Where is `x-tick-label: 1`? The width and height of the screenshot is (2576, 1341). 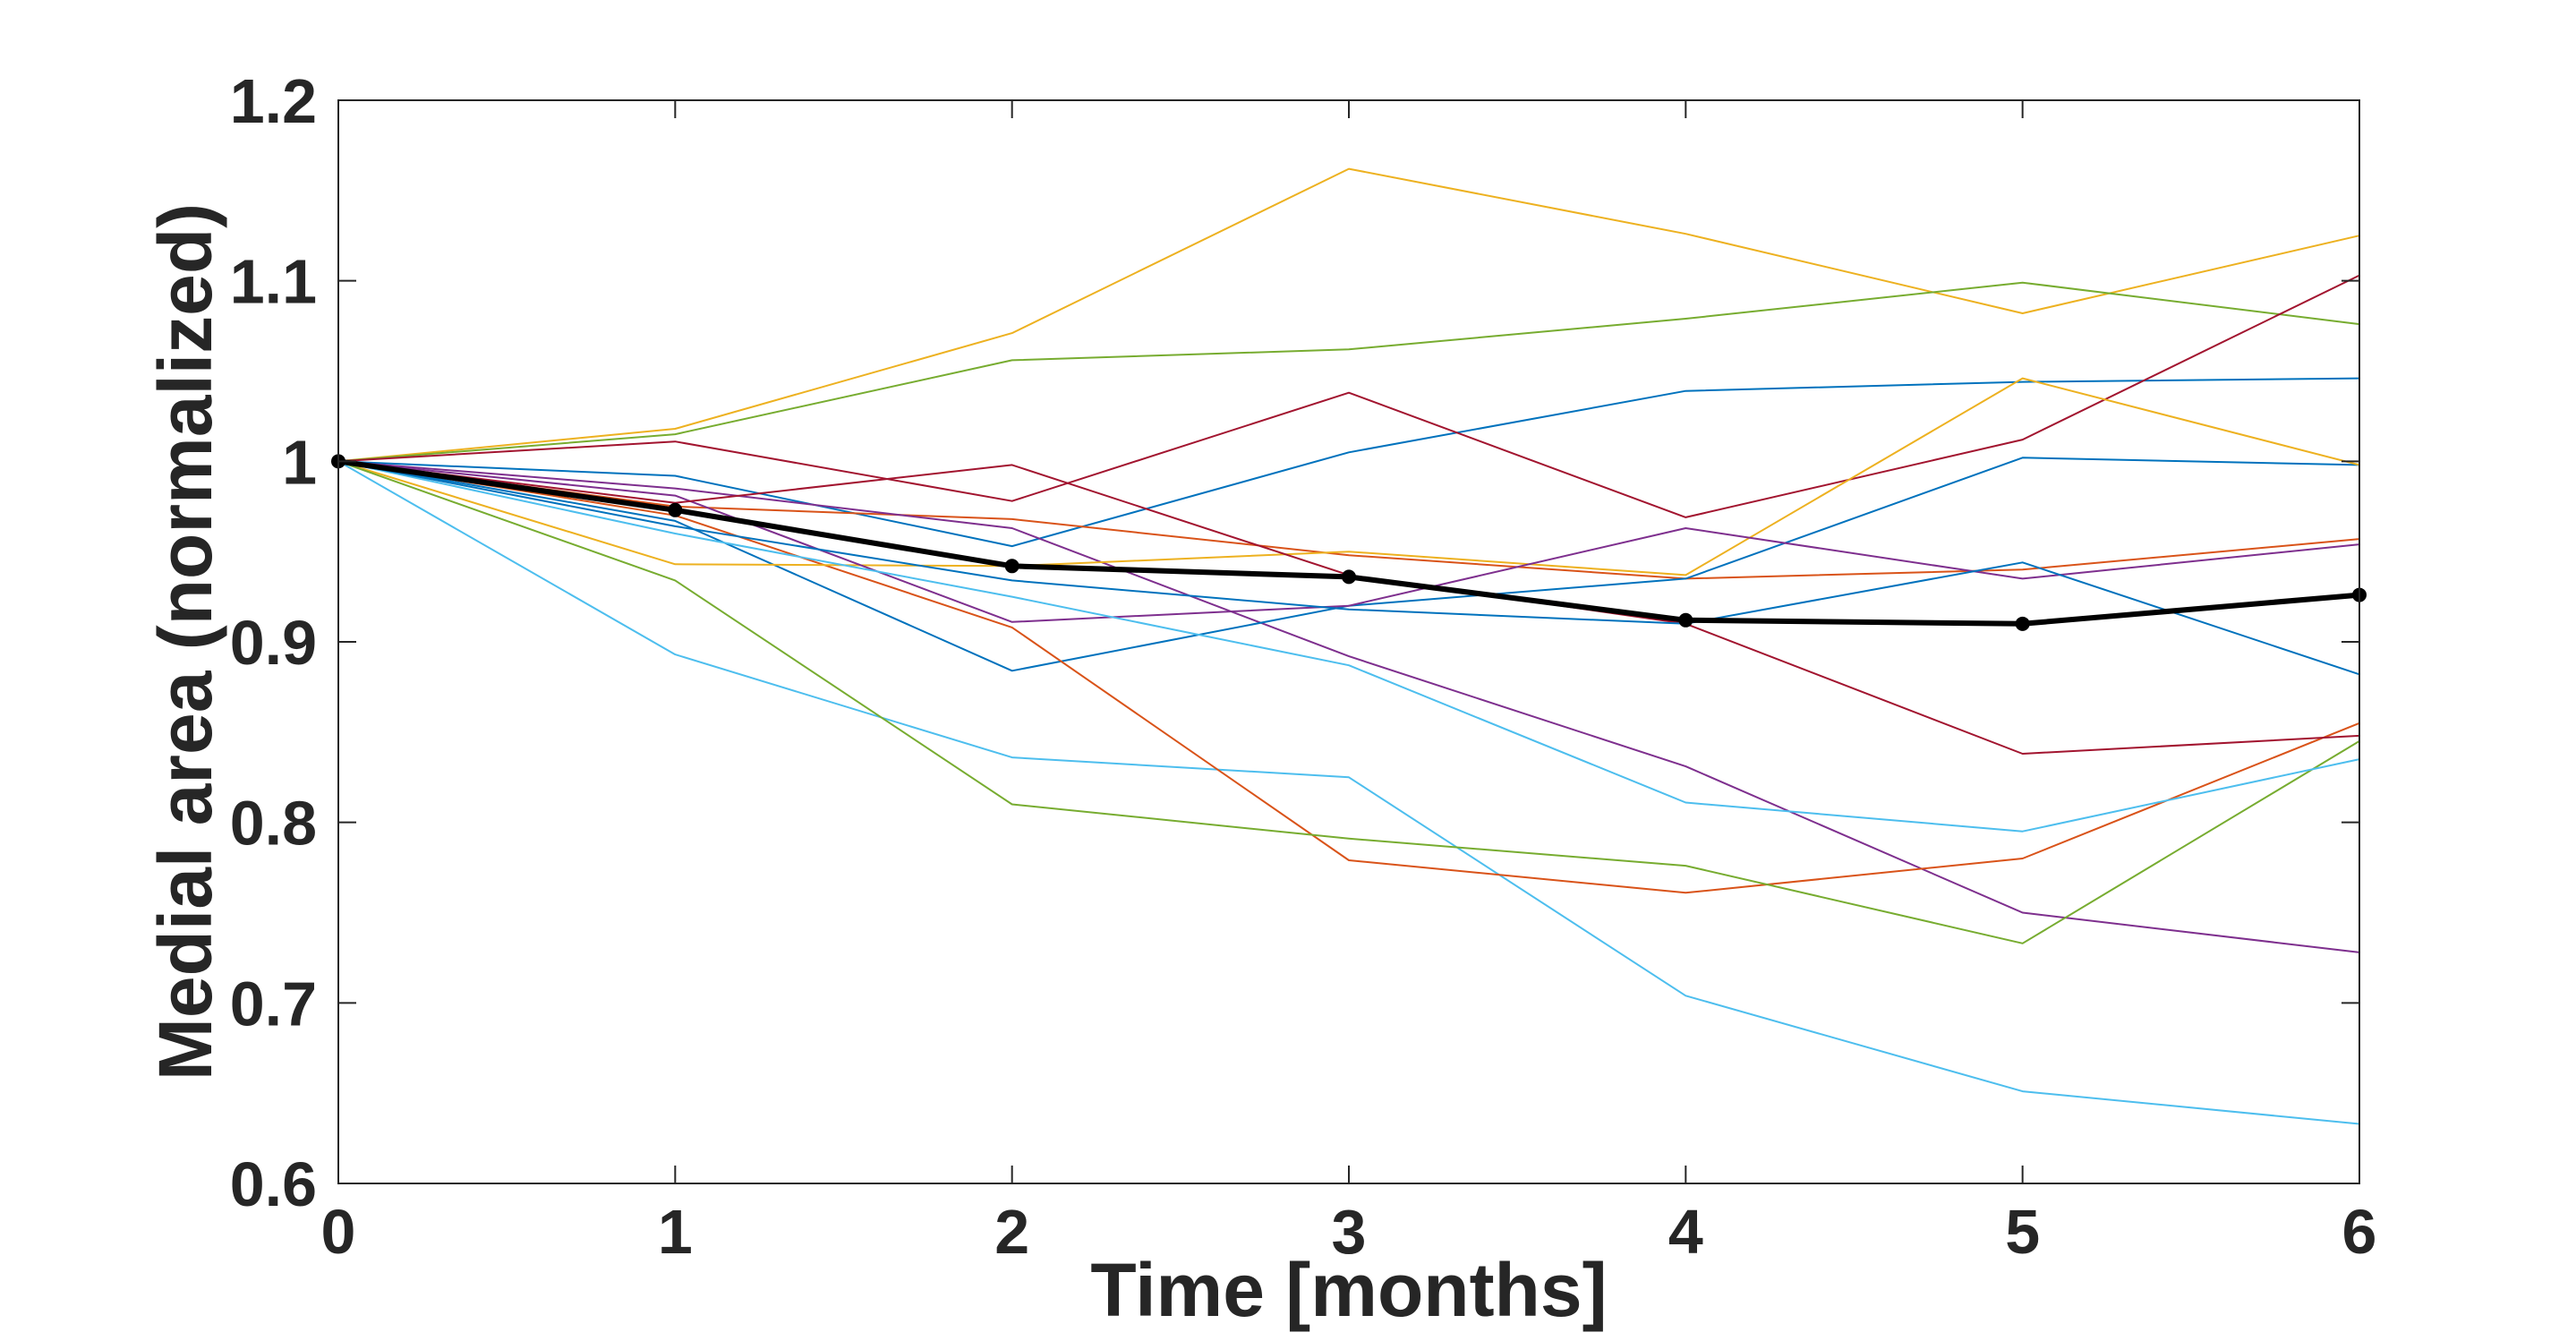 x-tick-label: 1 is located at coordinates (675, 1232).